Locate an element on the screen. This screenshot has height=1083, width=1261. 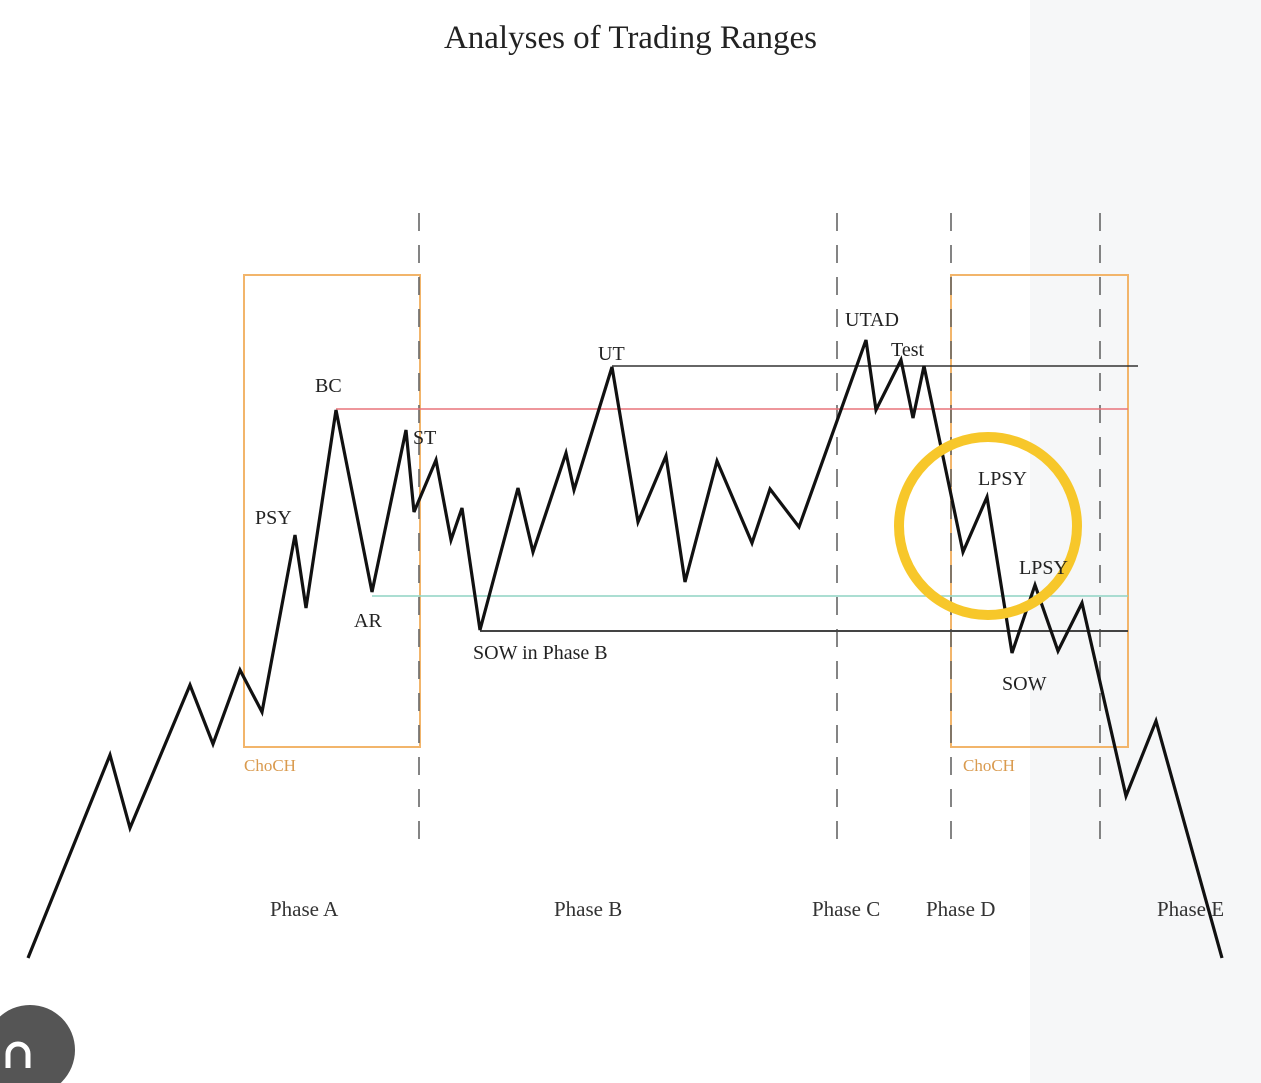
phase-b-label: Phase B is located at coordinates (588, 909).